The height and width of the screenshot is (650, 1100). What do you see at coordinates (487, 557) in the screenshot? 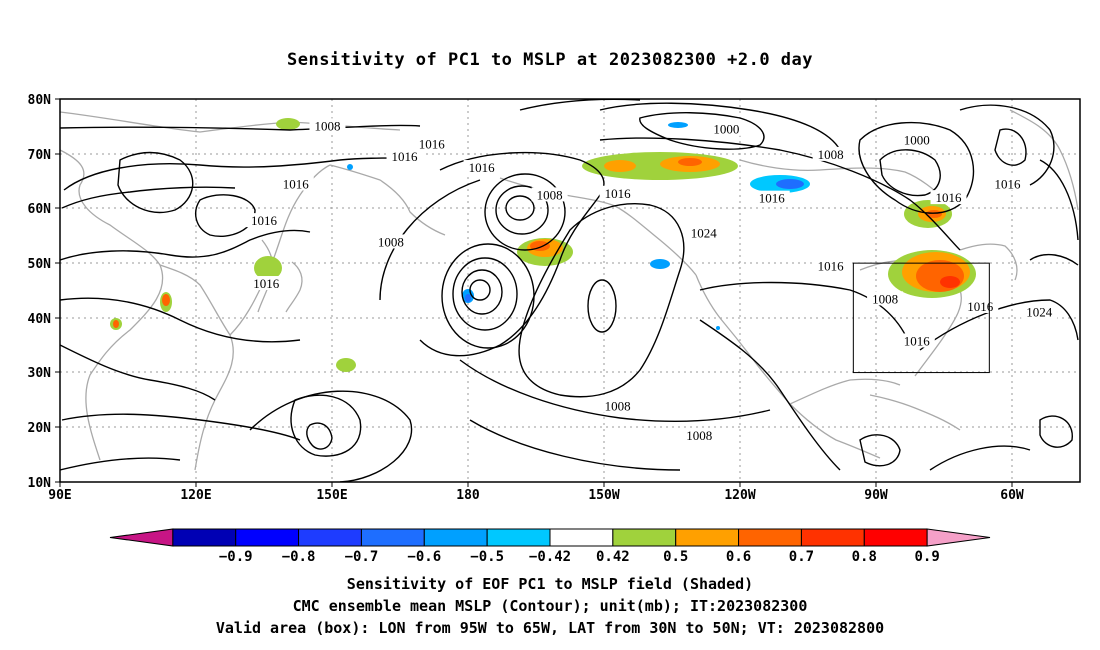
I see `colorbar-tick-label: −0.5` at bounding box center [487, 557].